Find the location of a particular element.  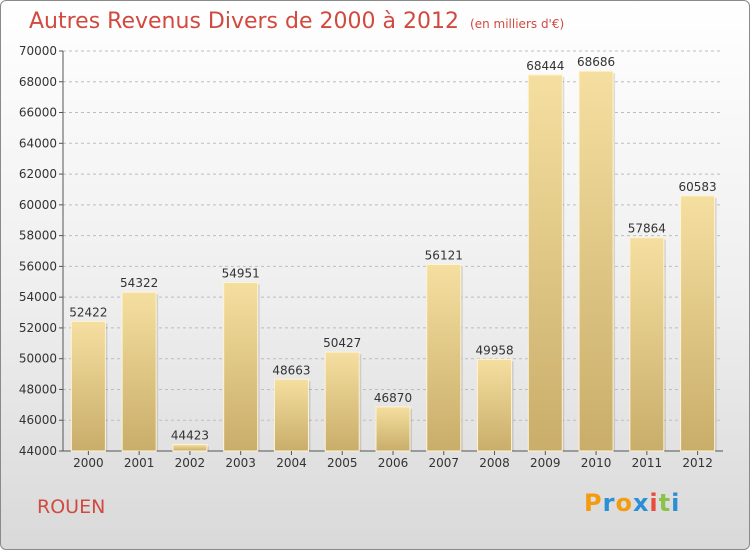

y-tick-label: 64000 is located at coordinates (38, 143).